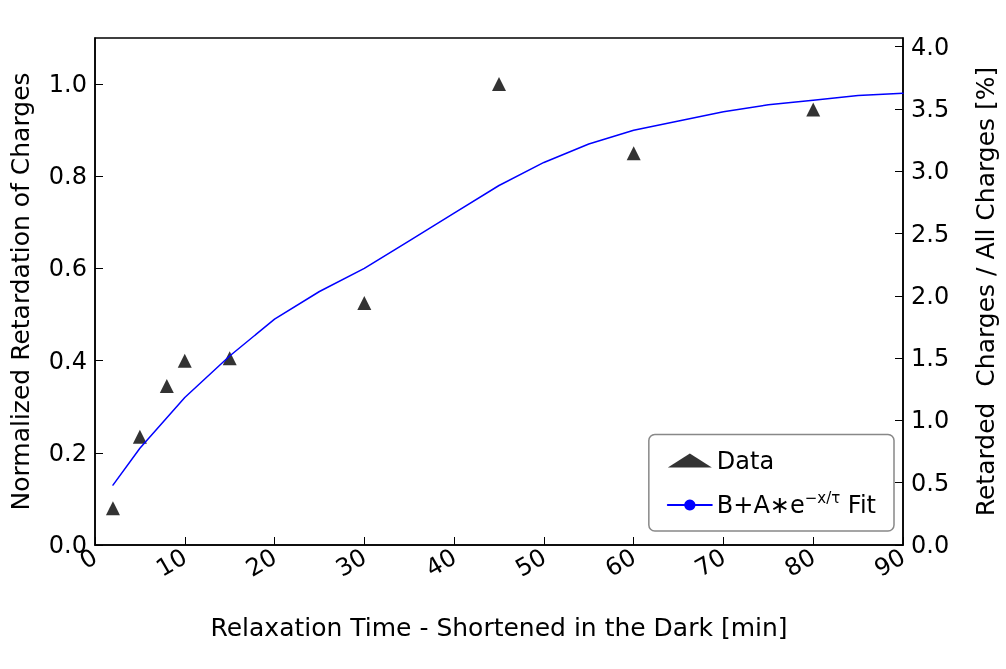 The width and height of the screenshot is (1006, 669). I want to click on y-tick-label: 0.6, so click(67, 268).